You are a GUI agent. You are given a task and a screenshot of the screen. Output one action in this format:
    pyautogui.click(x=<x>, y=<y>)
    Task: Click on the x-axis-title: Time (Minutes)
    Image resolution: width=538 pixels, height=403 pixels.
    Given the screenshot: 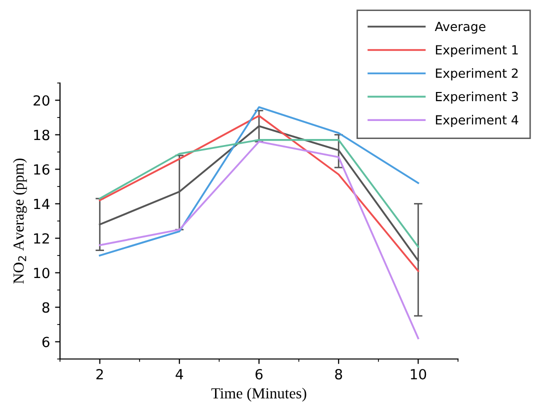 What is the action you would take?
    pyautogui.click(x=258, y=395)
    